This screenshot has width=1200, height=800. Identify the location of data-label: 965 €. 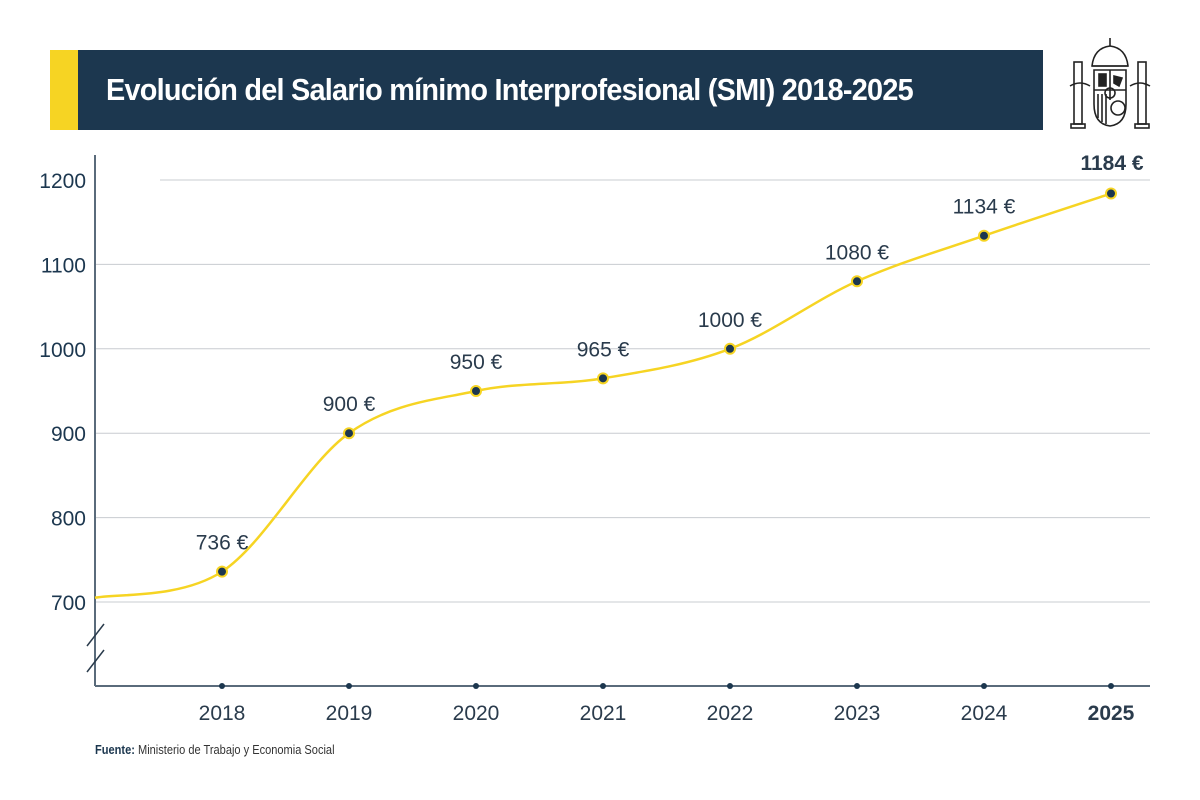
(603, 349).